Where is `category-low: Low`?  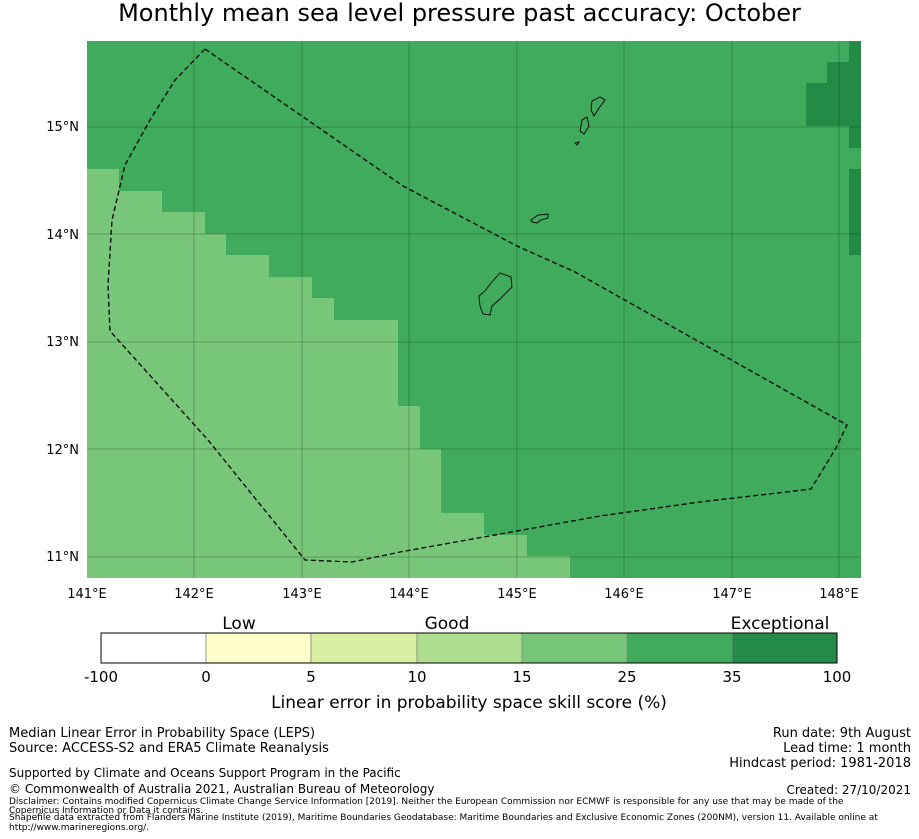 category-low: Low is located at coordinates (239, 624).